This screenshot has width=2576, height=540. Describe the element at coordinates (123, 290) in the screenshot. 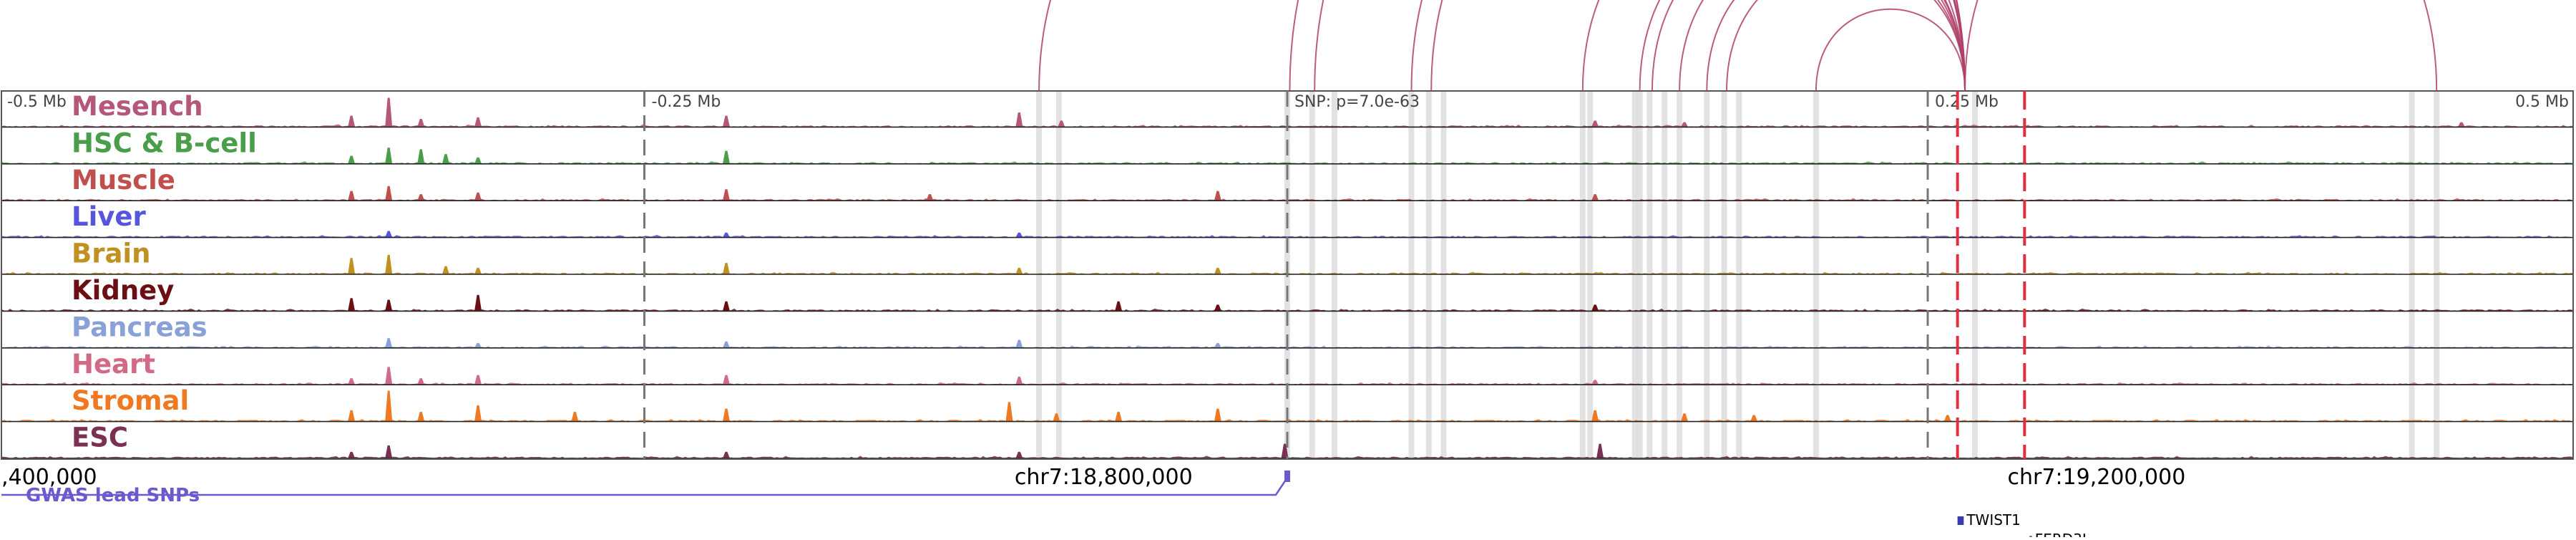

I see `track-label: Kidney` at that location.